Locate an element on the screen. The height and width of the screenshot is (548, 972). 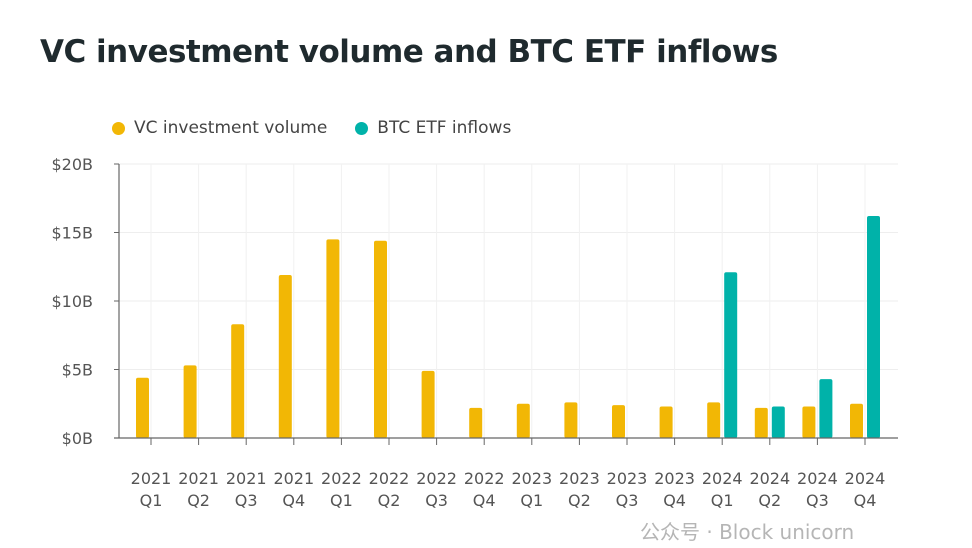
legend-label-vc: VC investment volume is located at coordinates (231, 128).